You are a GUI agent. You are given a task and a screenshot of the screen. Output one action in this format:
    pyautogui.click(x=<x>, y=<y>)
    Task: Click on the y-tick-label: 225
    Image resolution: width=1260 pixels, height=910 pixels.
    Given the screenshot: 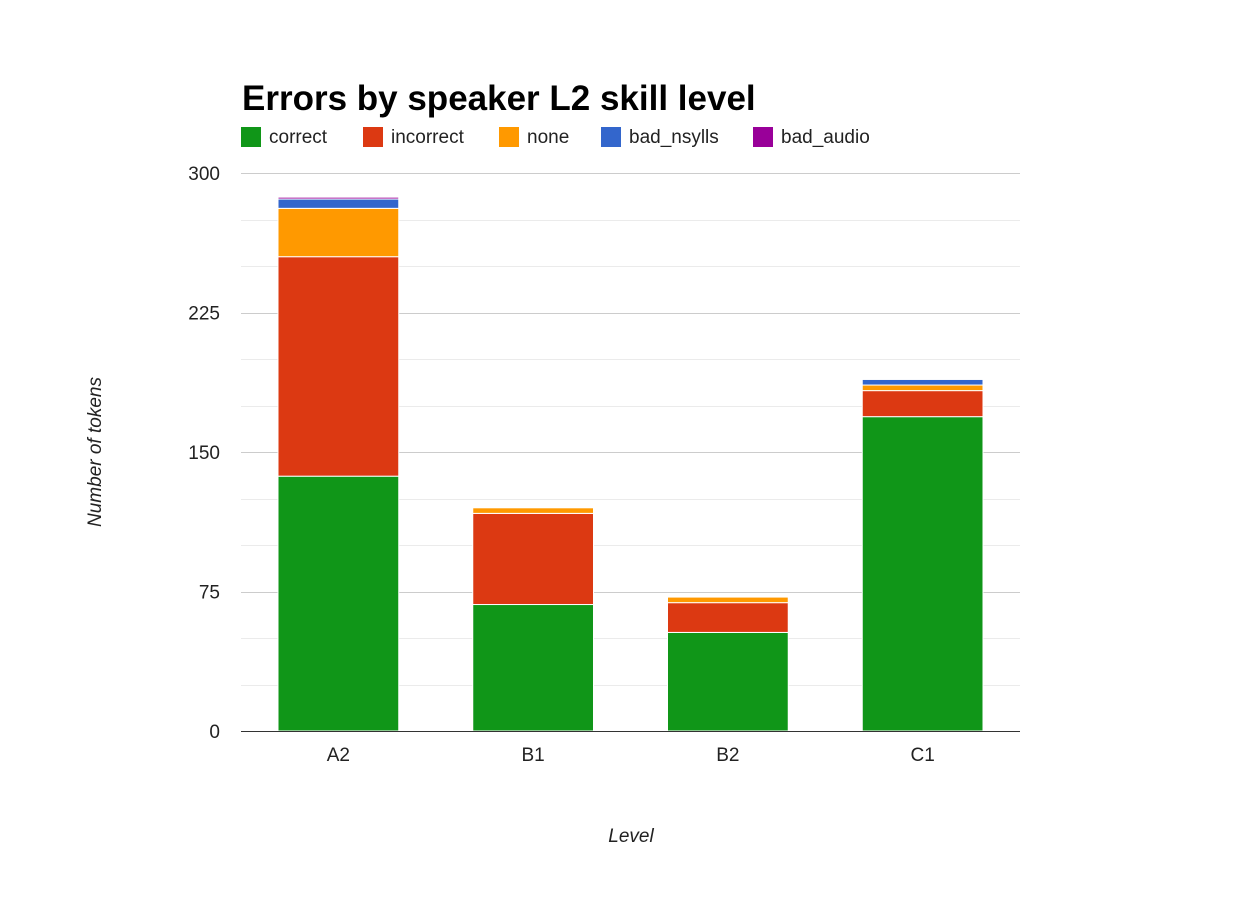 What is the action you would take?
    pyautogui.click(x=204, y=314)
    